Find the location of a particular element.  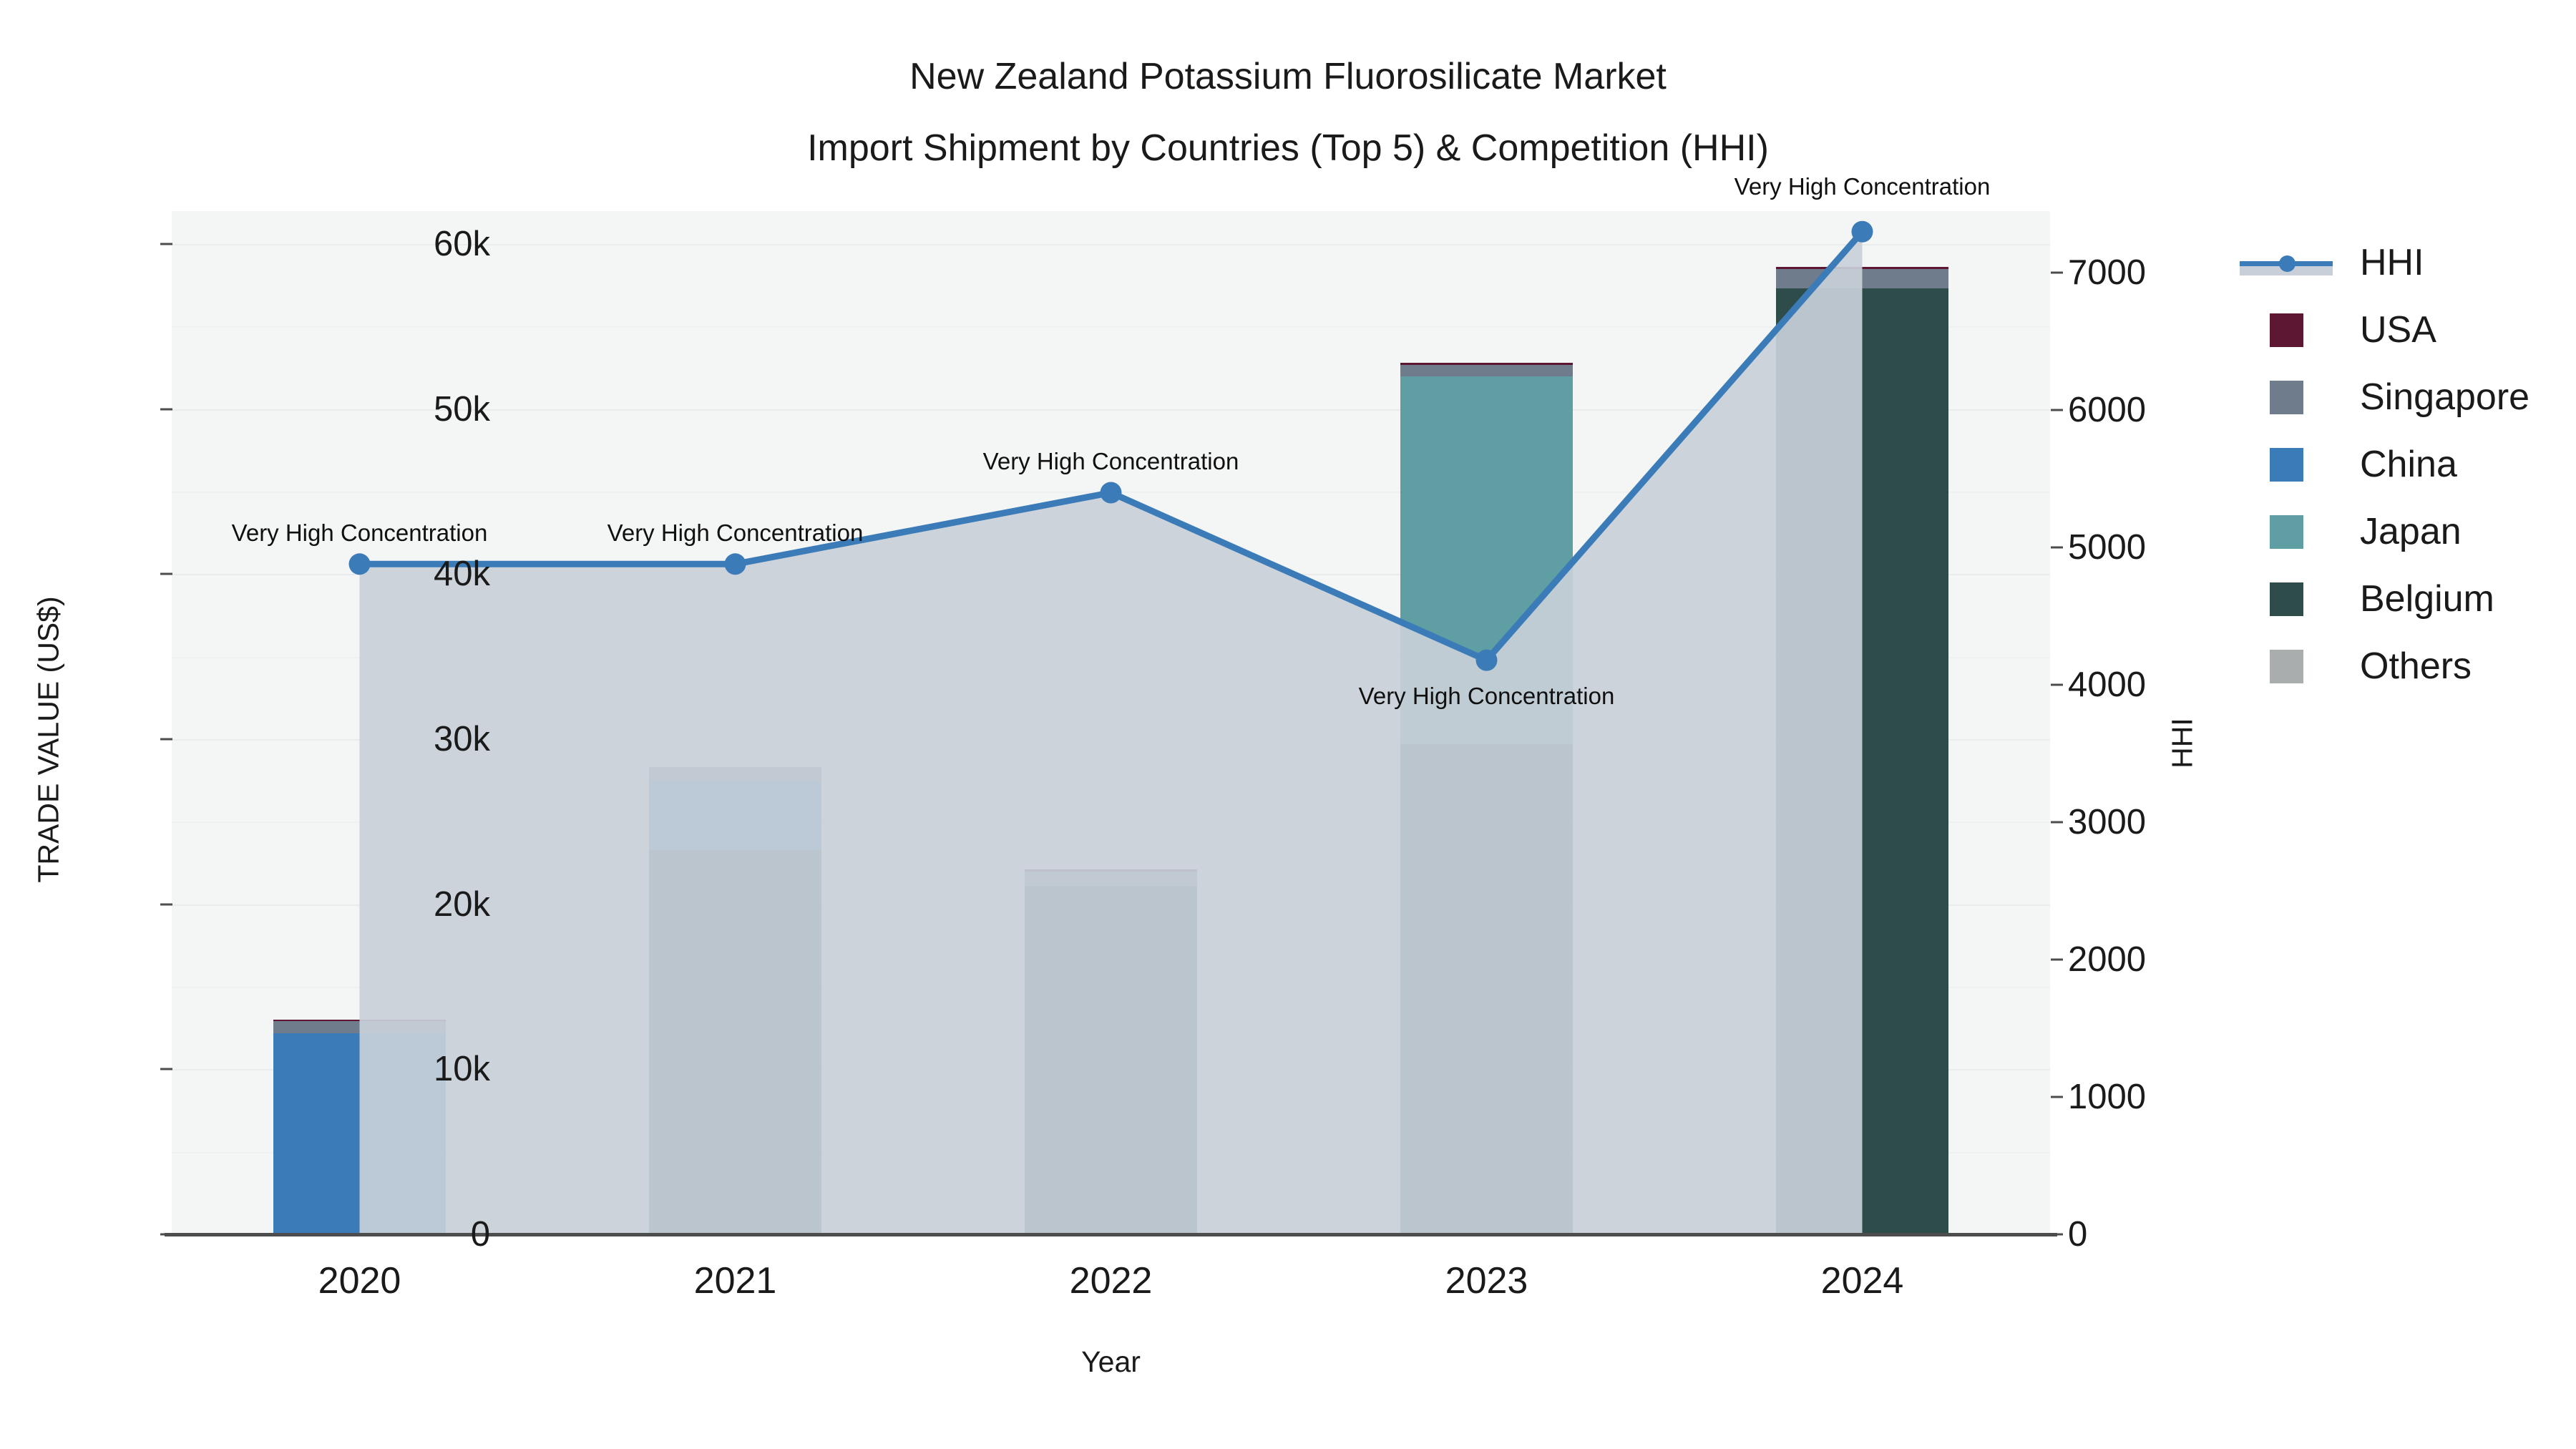

legend-swatch-china-icon is located at coordinates (2286, 464).